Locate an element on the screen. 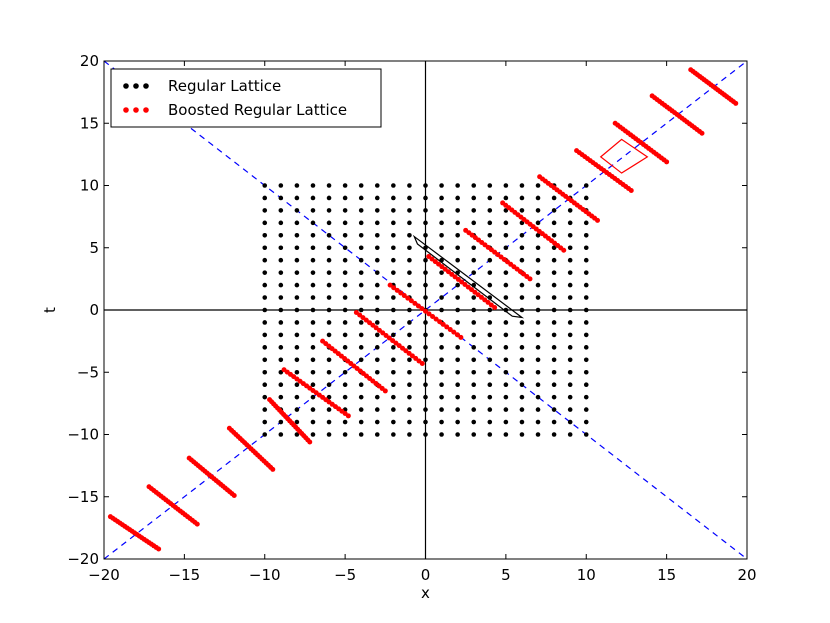 This screenshot has width=830, height=623. y-tick-label: −10 is located at coordinates (83, 435).